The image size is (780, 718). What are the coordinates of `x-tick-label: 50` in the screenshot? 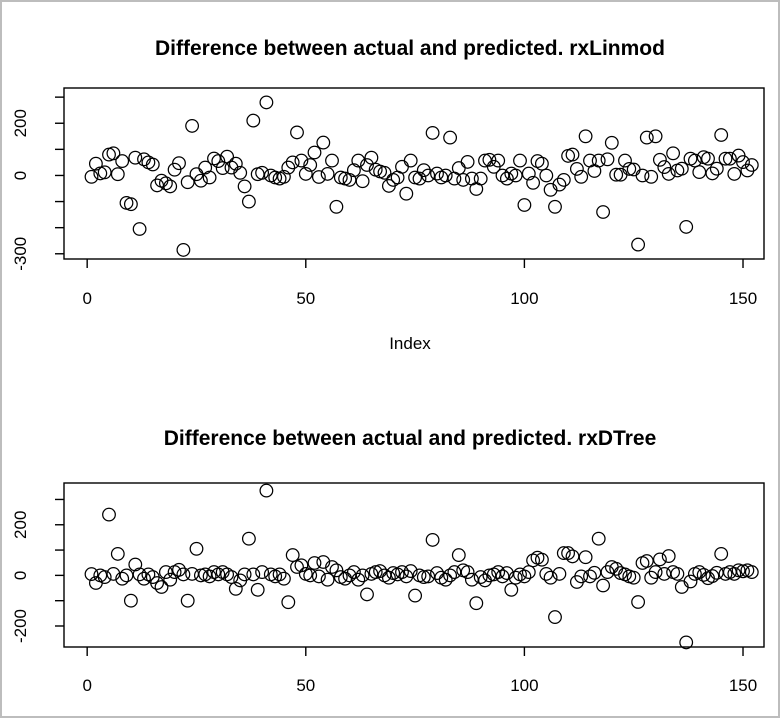 It's located at (305, 298).